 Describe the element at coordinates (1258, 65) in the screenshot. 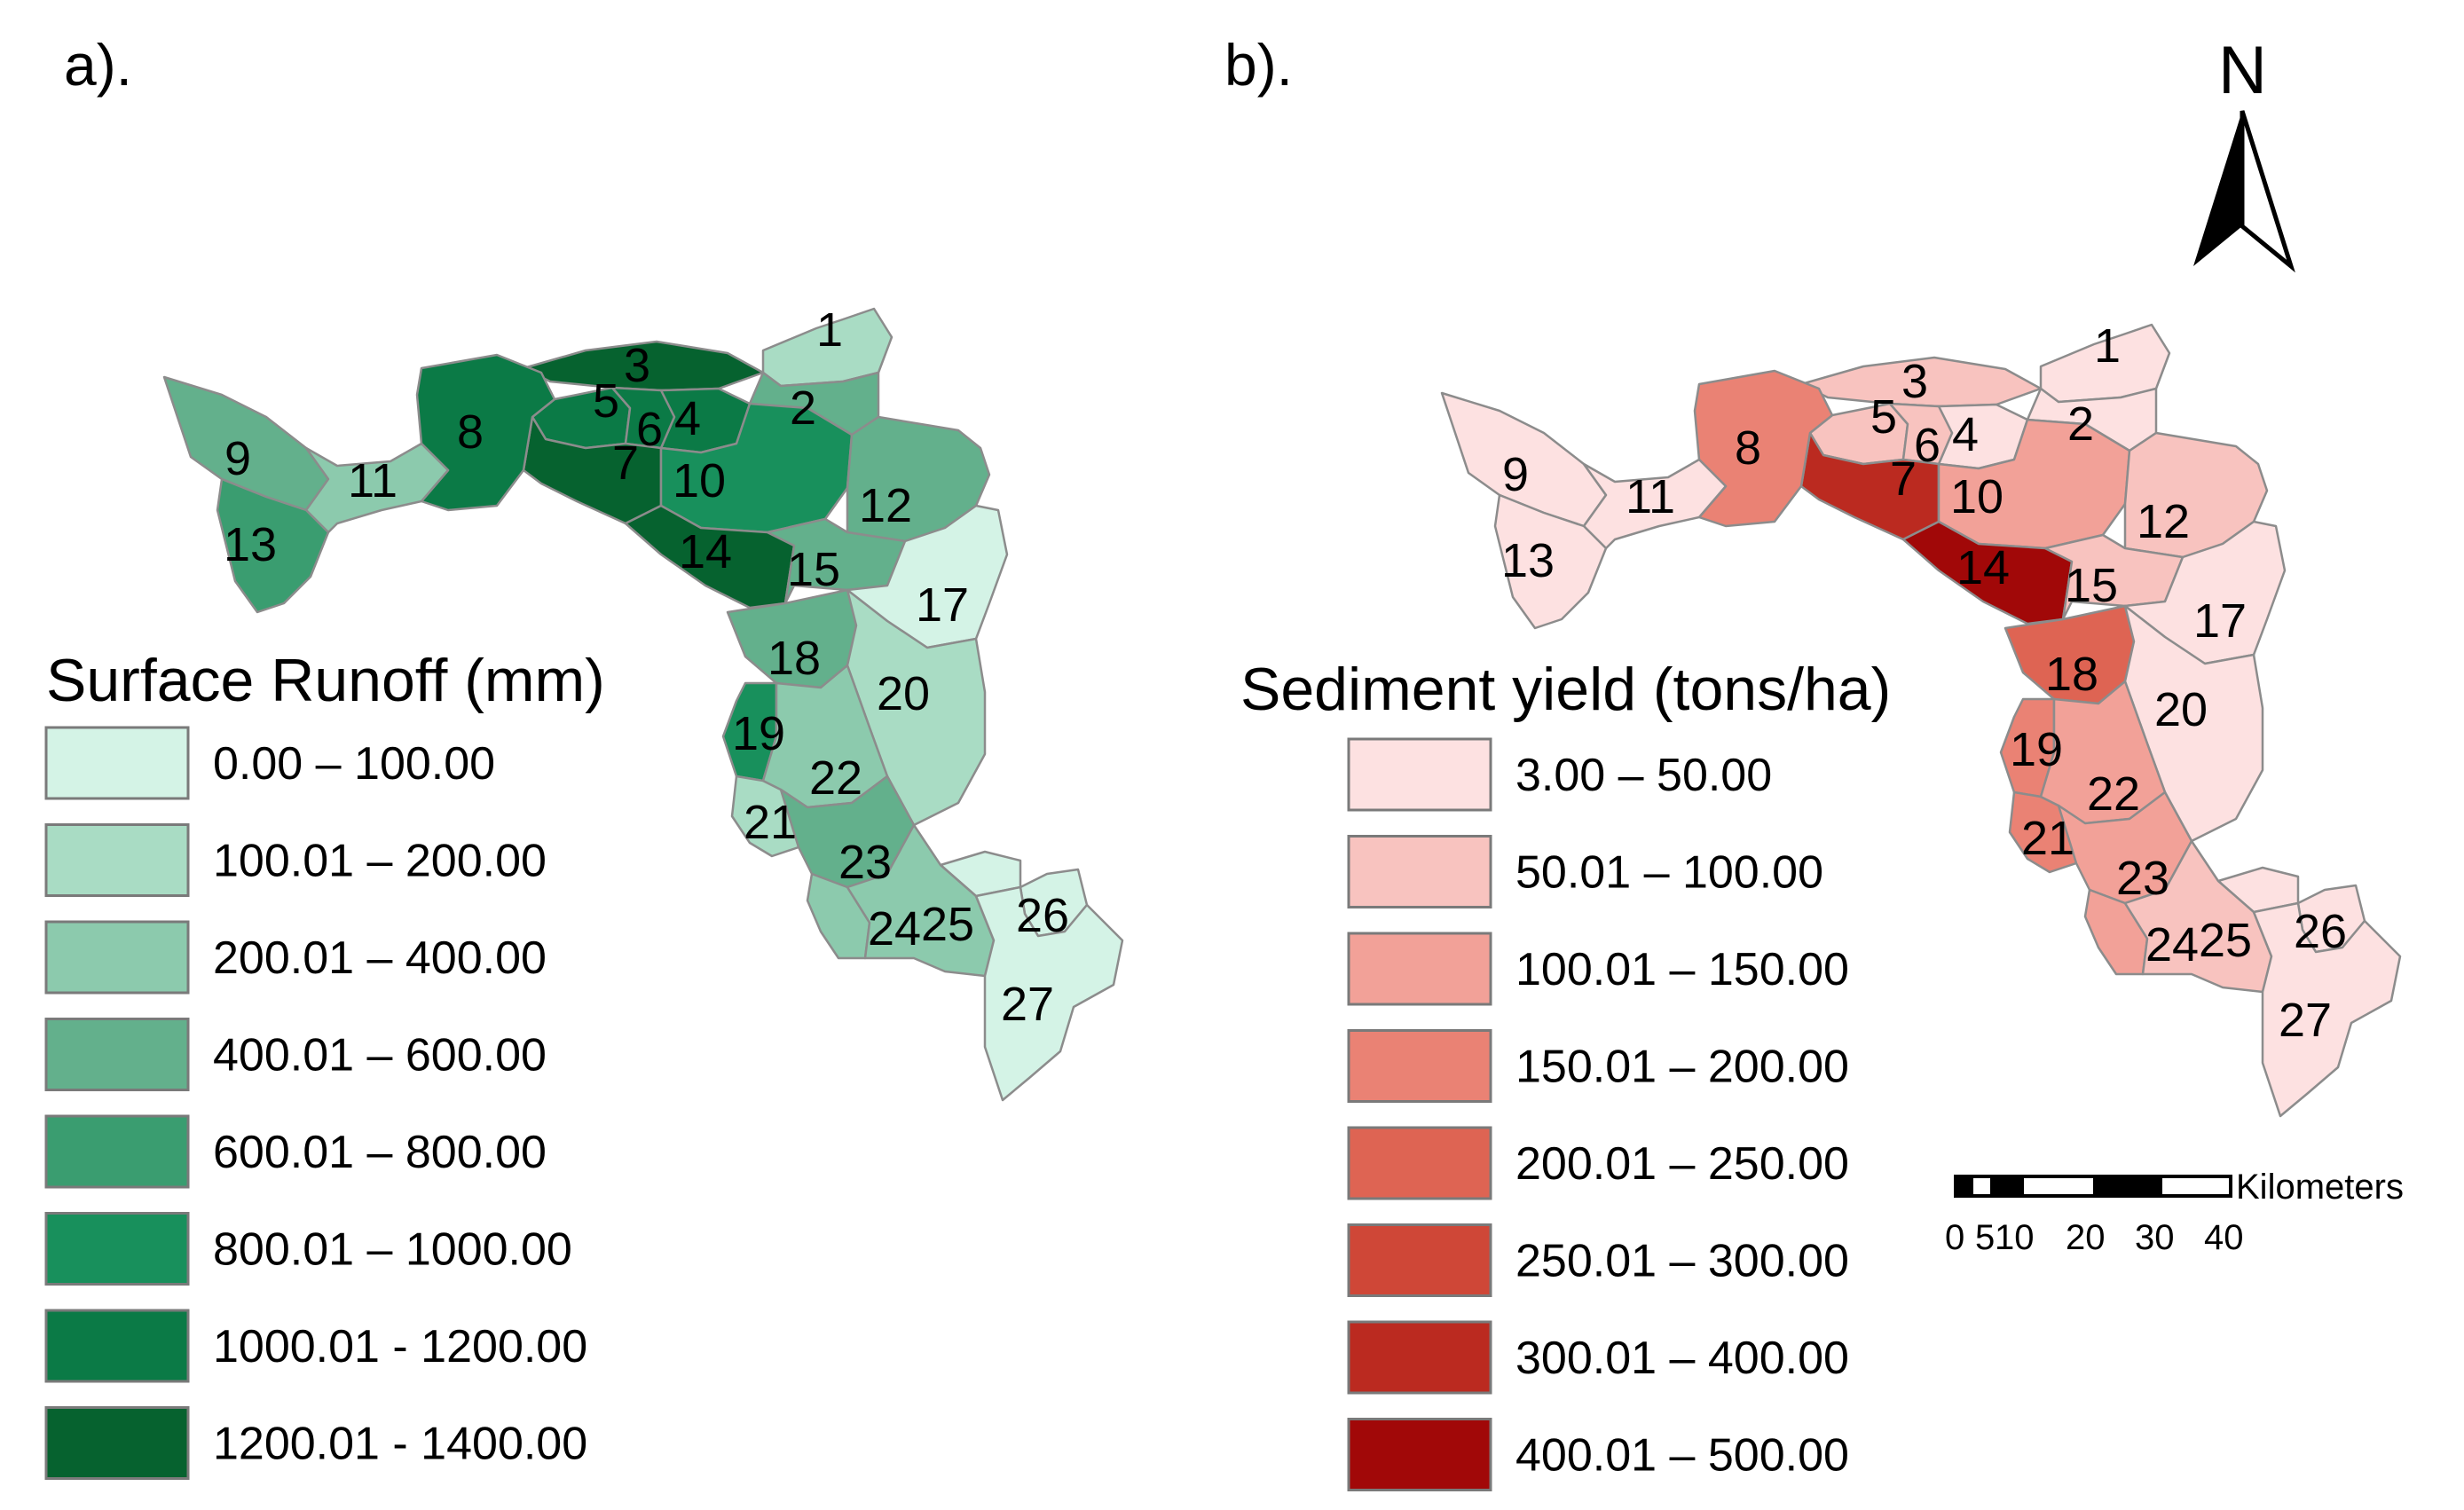

I see `panel-b-label: b).` at that location.